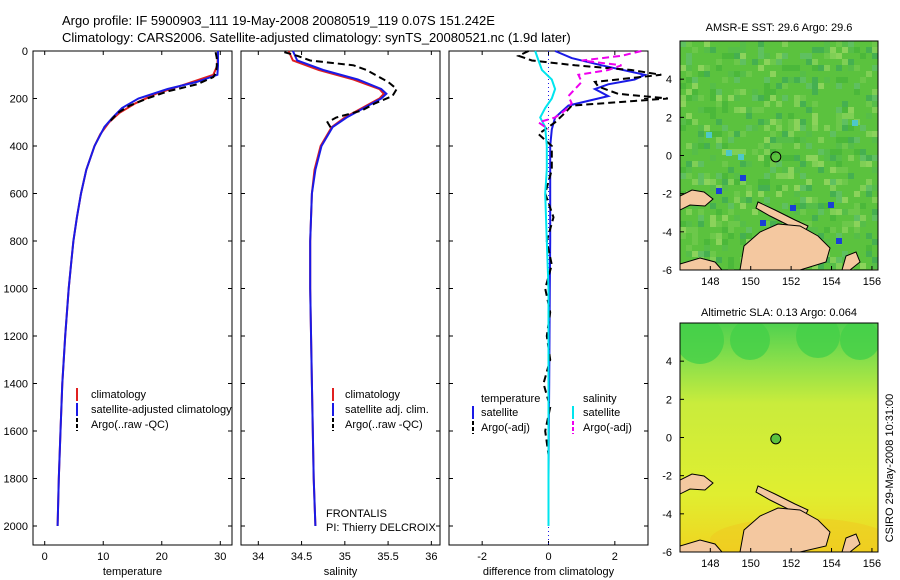  Describe the element at coordinates (771, 463) in the screenshot. I see `sla-map-axes: 148 150 152 154 156 -6 -4 -2 0 2 4` at that location.